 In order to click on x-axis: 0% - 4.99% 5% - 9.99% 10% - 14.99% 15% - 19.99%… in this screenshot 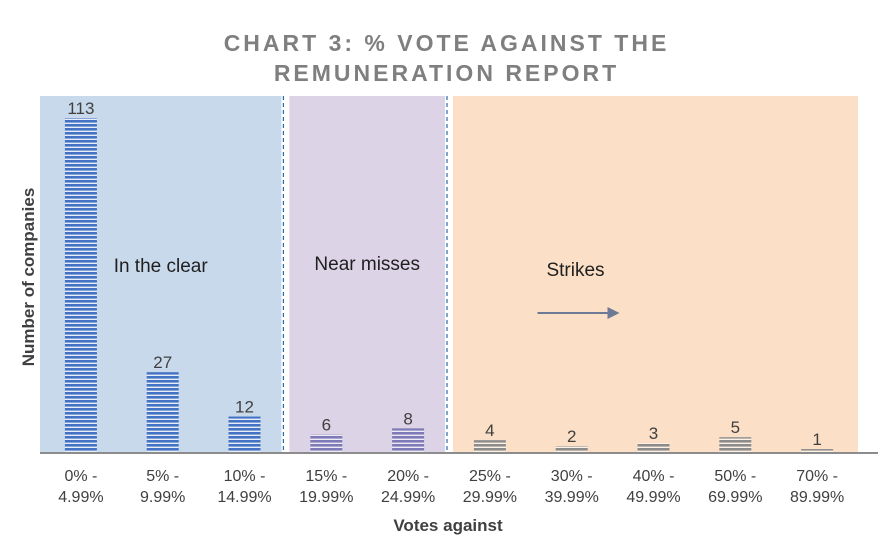, I will do `click(459, 479)`.